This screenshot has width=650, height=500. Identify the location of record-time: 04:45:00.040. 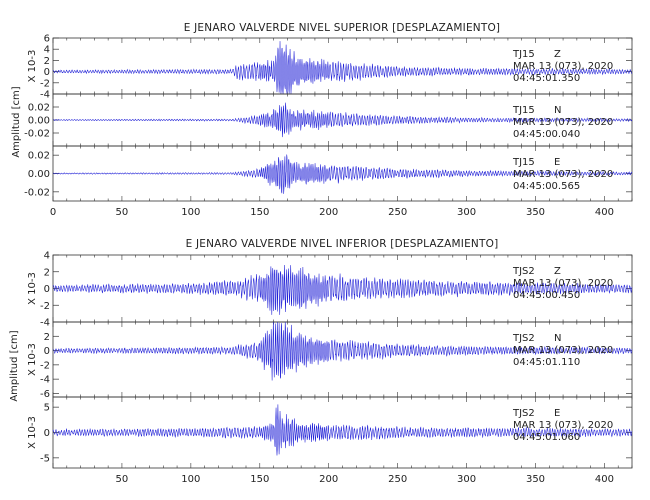
(546, 134).